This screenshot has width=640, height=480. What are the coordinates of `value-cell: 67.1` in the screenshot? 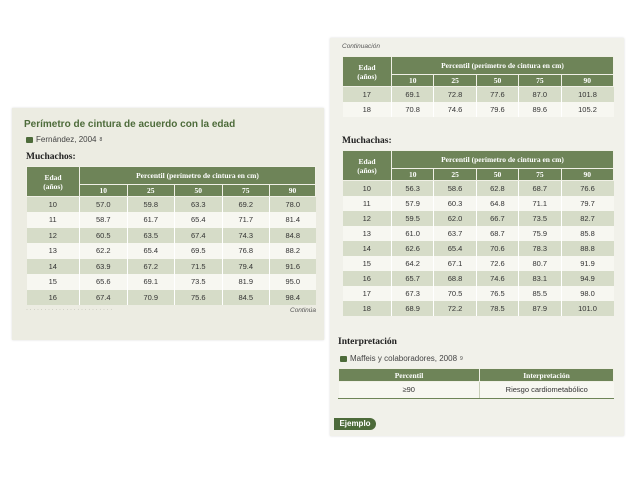 It's located at (455, 263).